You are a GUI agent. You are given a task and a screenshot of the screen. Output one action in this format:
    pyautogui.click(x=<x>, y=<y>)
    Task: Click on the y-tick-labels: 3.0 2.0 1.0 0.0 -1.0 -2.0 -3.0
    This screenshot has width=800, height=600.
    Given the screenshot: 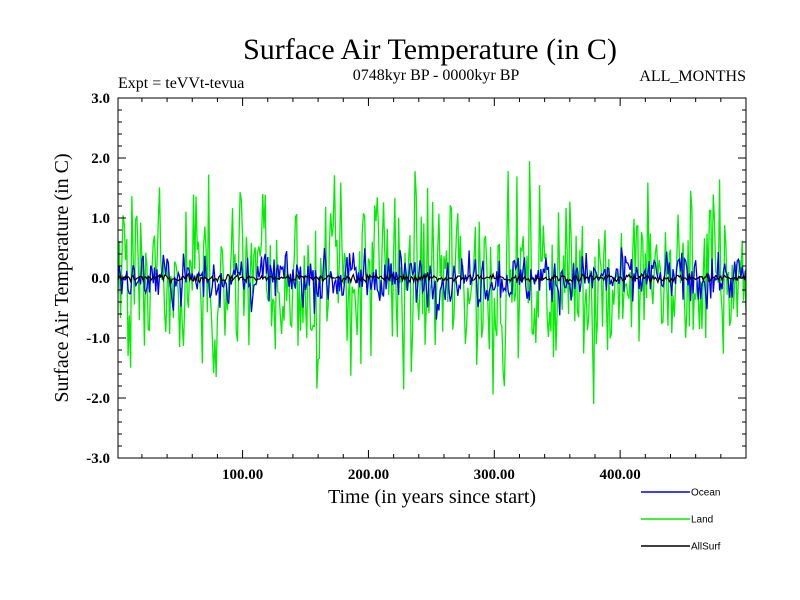 What is the action you would take?
    pyautogui.click(x=98, y=279)
    